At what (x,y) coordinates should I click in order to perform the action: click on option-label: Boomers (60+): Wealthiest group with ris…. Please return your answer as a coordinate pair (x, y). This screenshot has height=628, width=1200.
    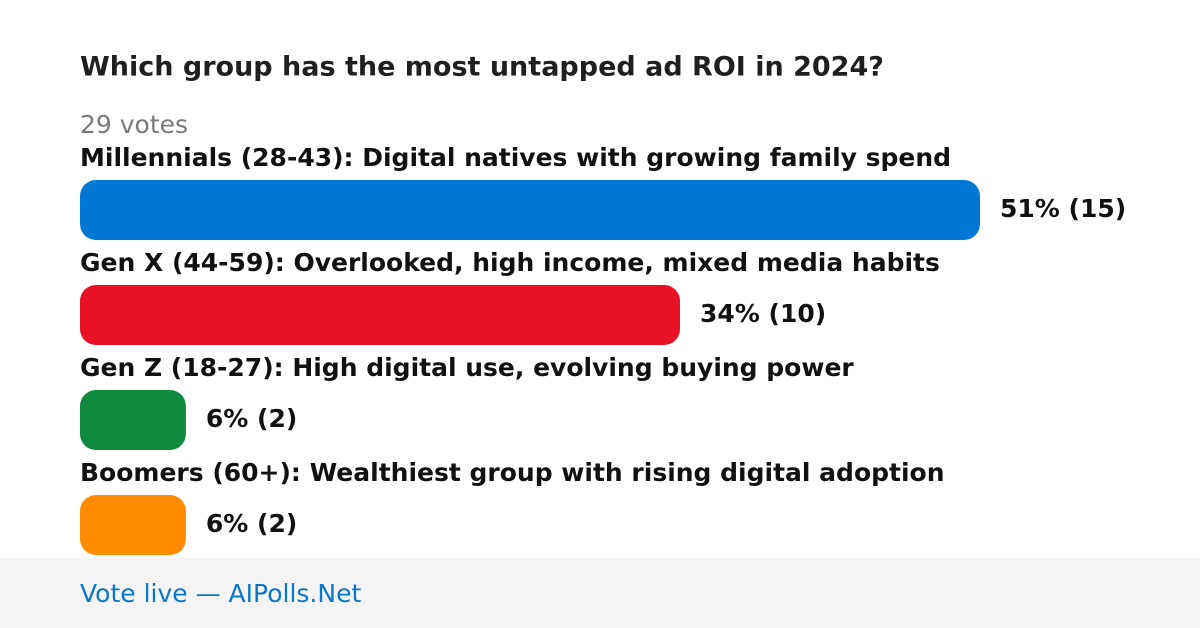
    Looking at the image, I should click on (512, 472).